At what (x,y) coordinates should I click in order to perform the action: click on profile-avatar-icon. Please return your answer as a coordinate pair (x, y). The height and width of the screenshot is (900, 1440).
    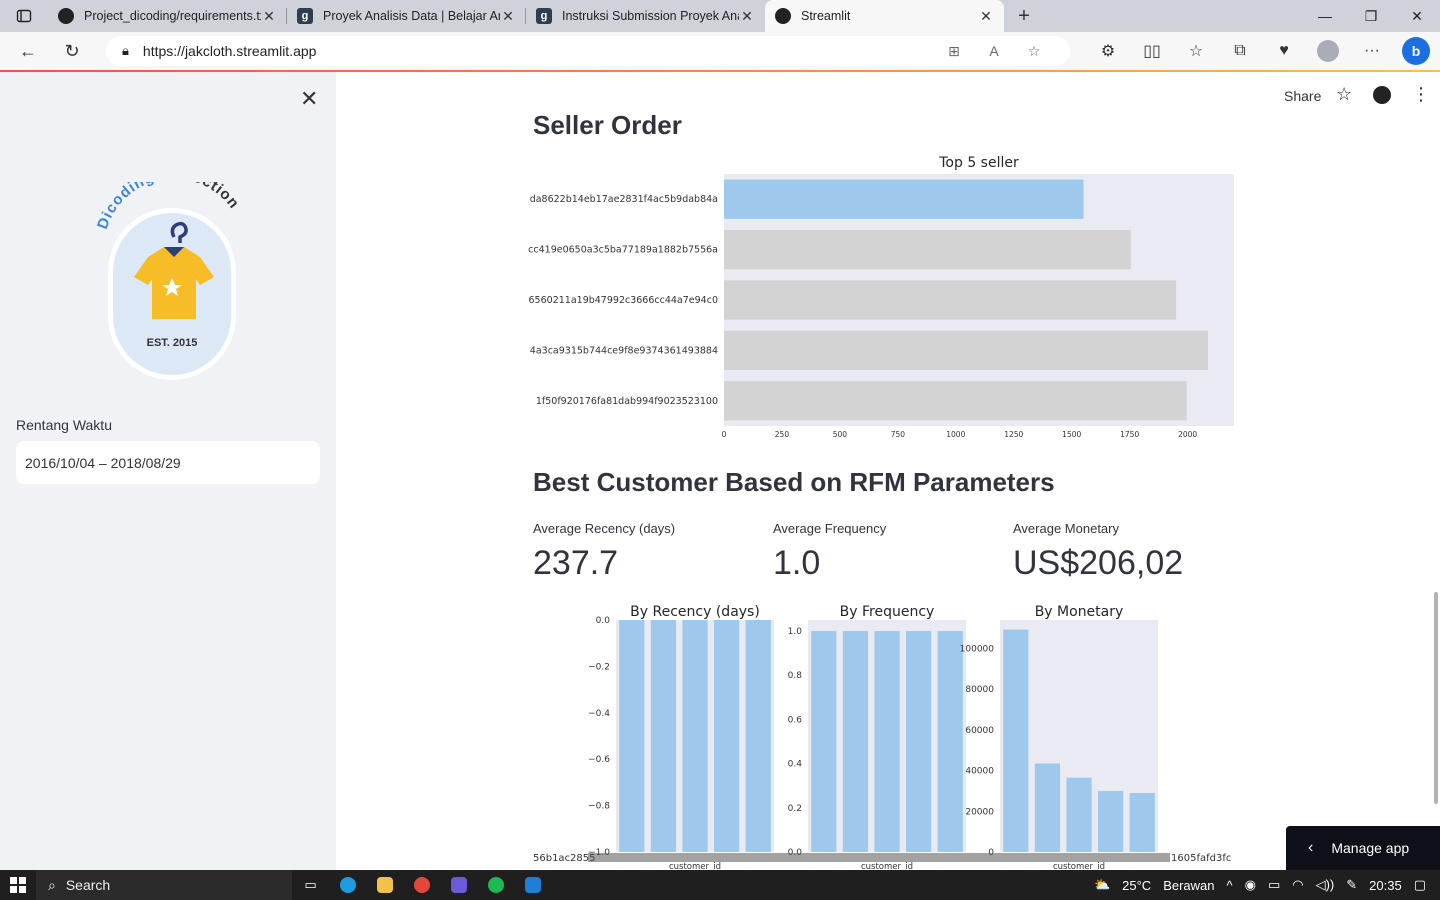
    Looking at the image, I should click on (1328, 51).